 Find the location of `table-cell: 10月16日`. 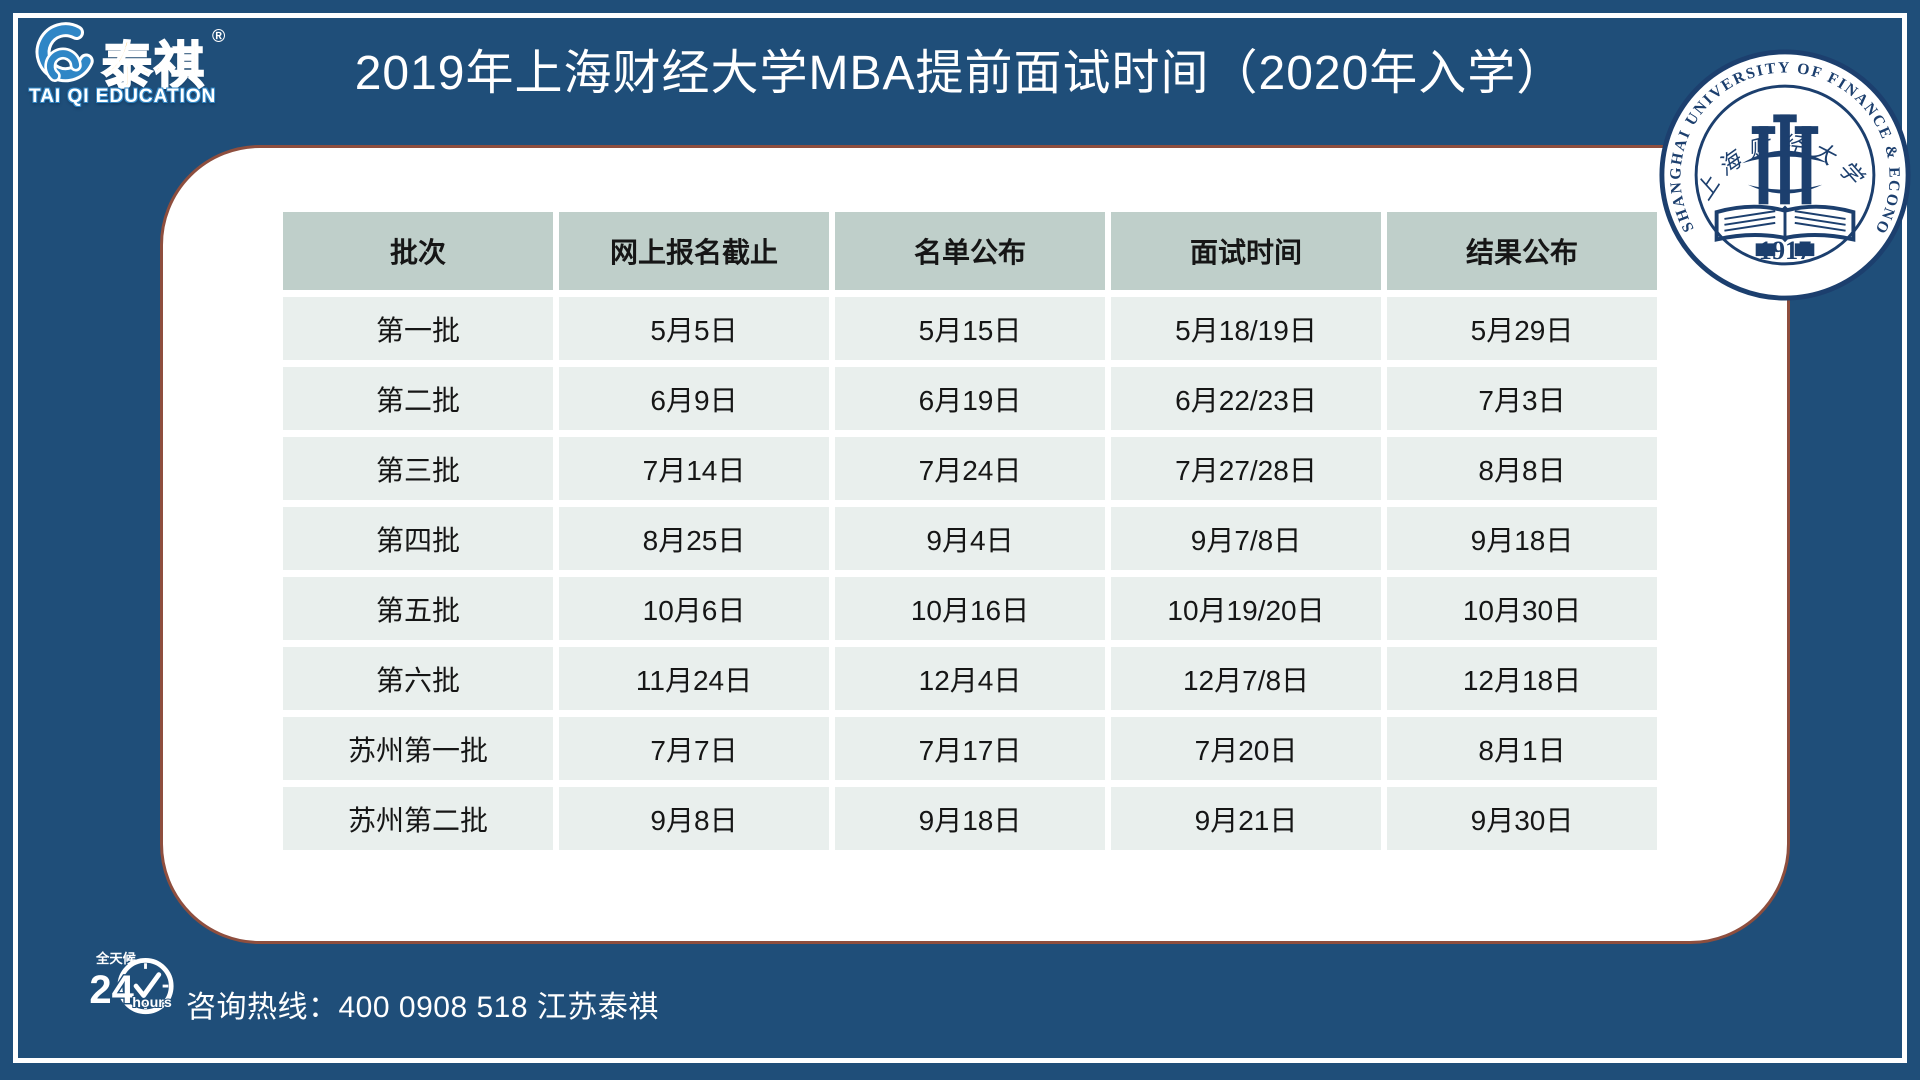

table-cell: 10月16日 is located at coordinates (970, 608).